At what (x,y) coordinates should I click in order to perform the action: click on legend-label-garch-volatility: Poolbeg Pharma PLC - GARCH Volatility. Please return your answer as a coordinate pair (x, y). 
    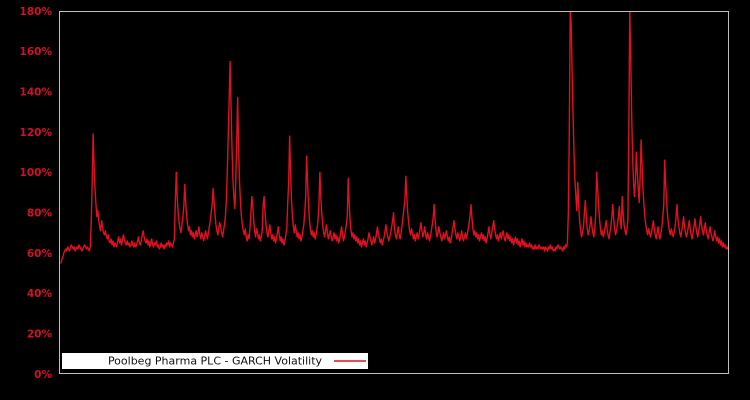
    Looking at the image, I should click on (215, 361).